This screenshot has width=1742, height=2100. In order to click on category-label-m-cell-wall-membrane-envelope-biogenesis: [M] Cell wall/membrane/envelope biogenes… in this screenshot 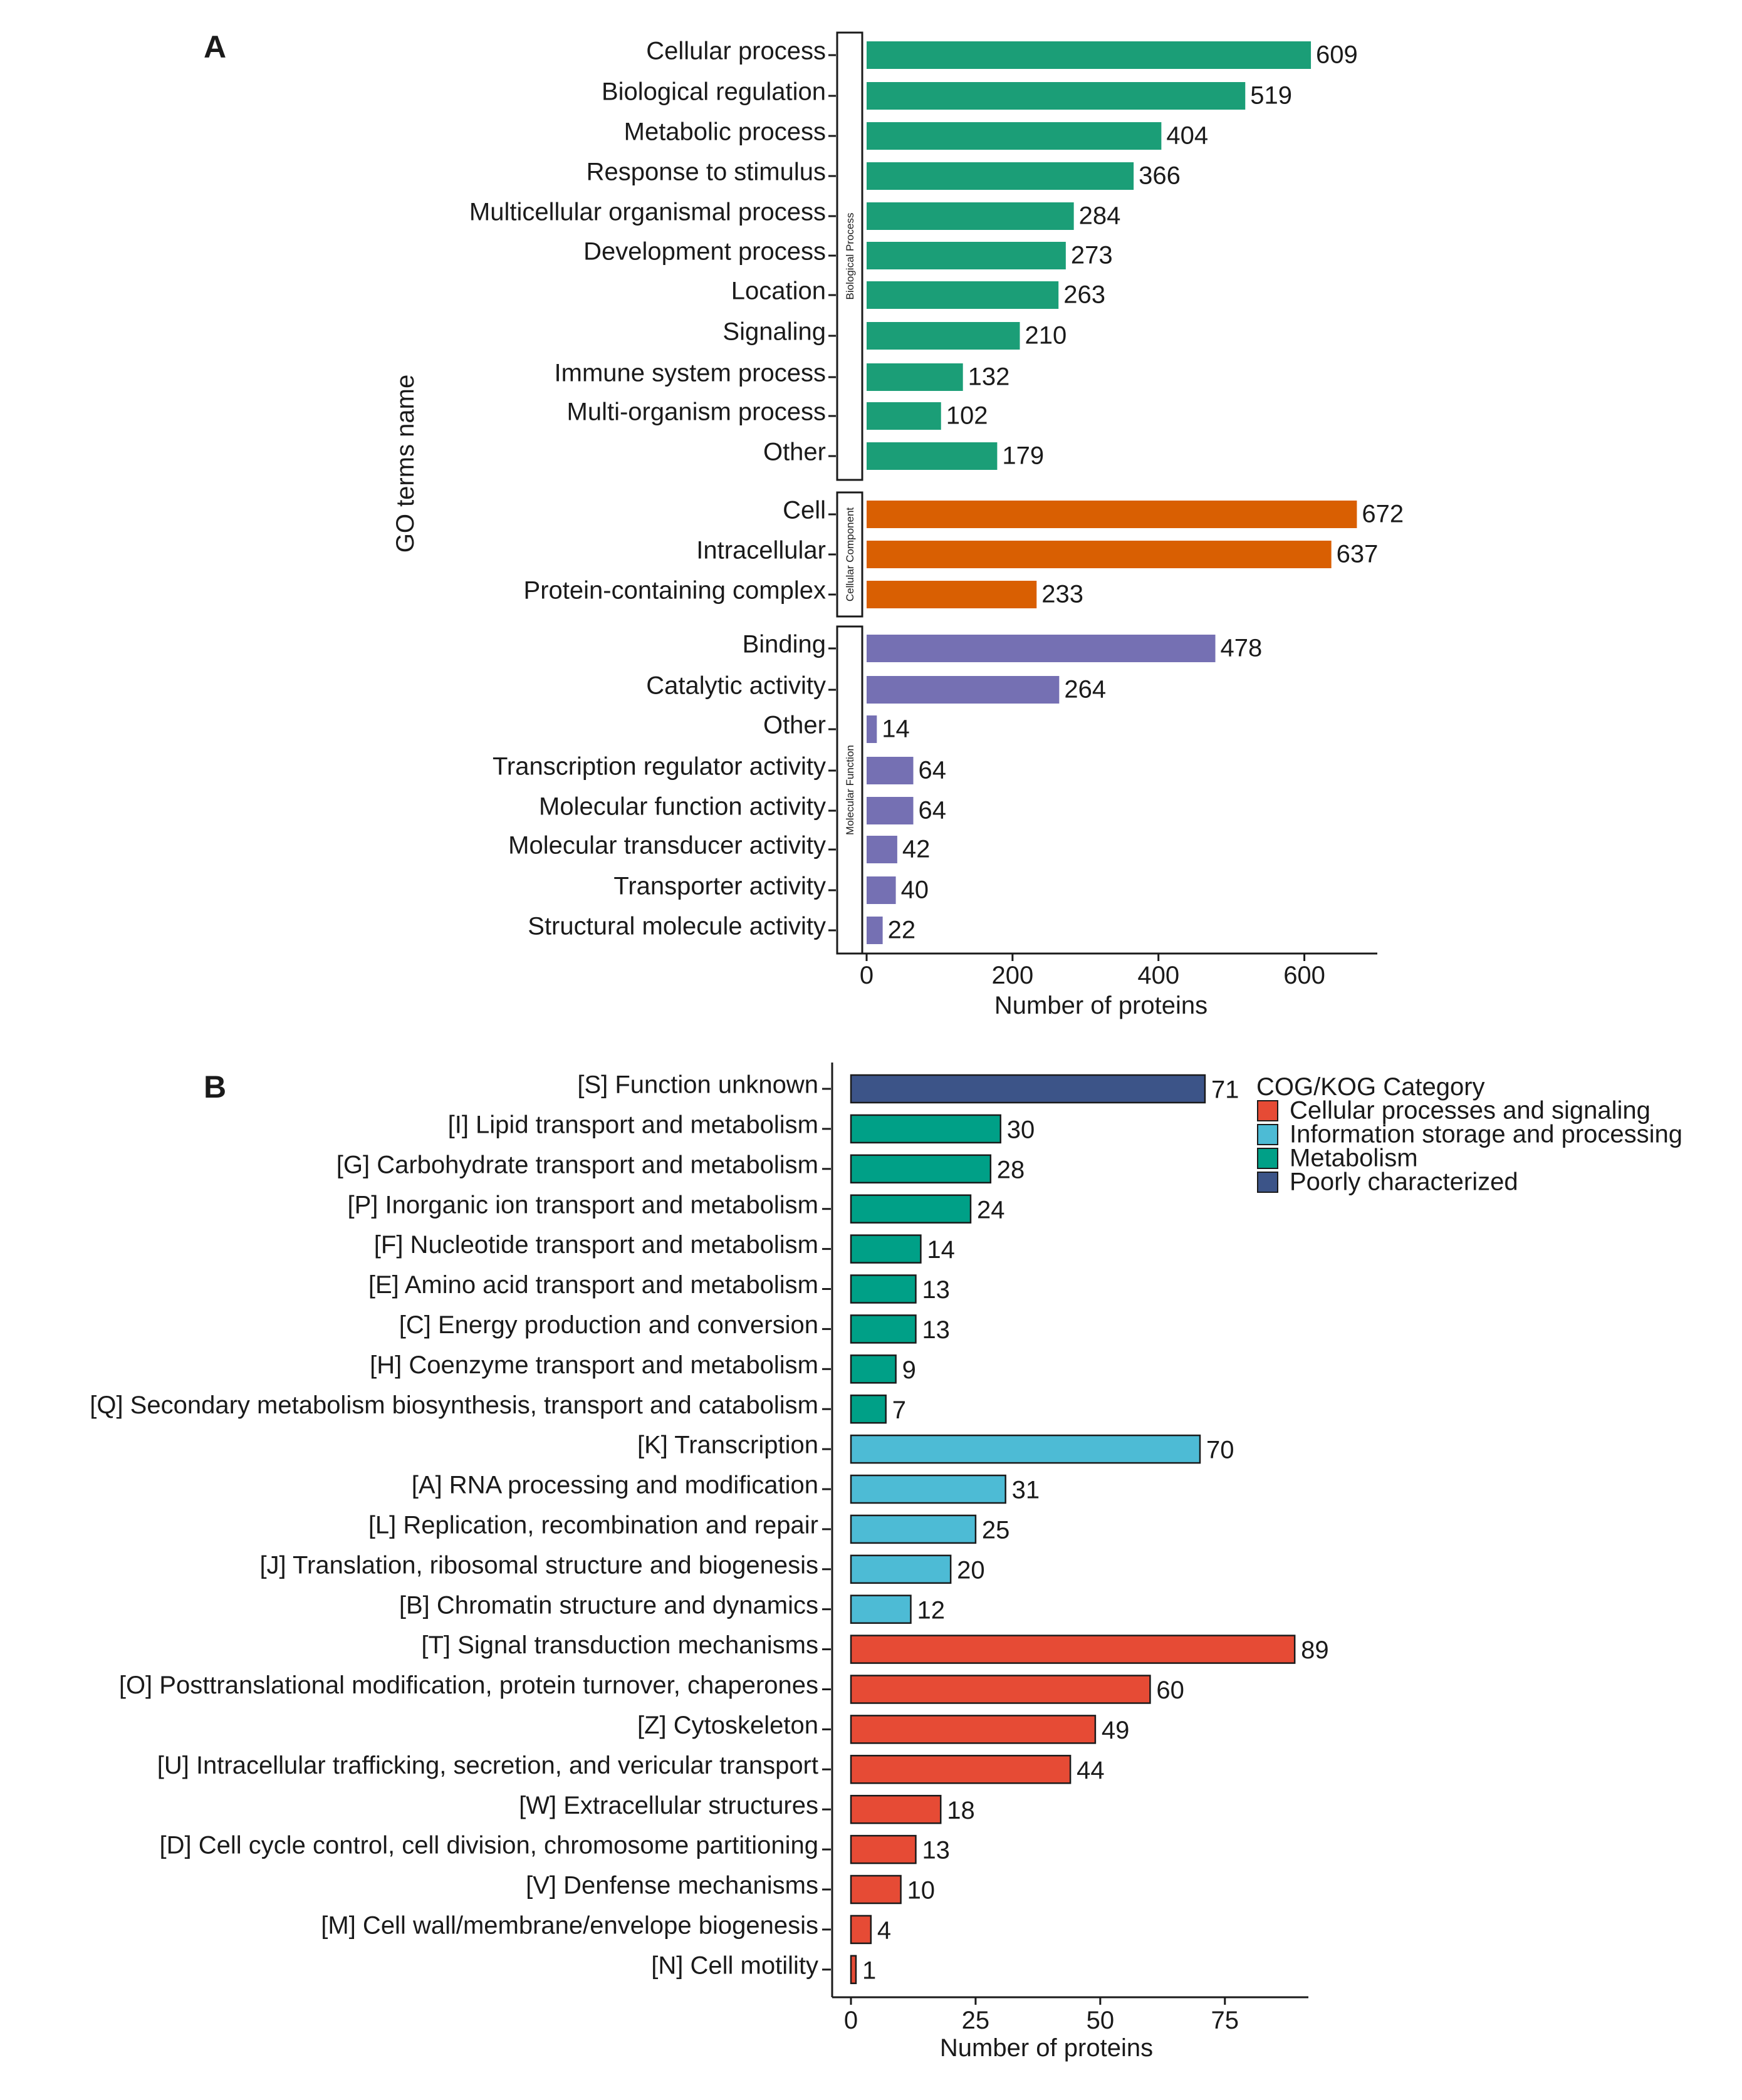, I will do `click(569, 1925)`.